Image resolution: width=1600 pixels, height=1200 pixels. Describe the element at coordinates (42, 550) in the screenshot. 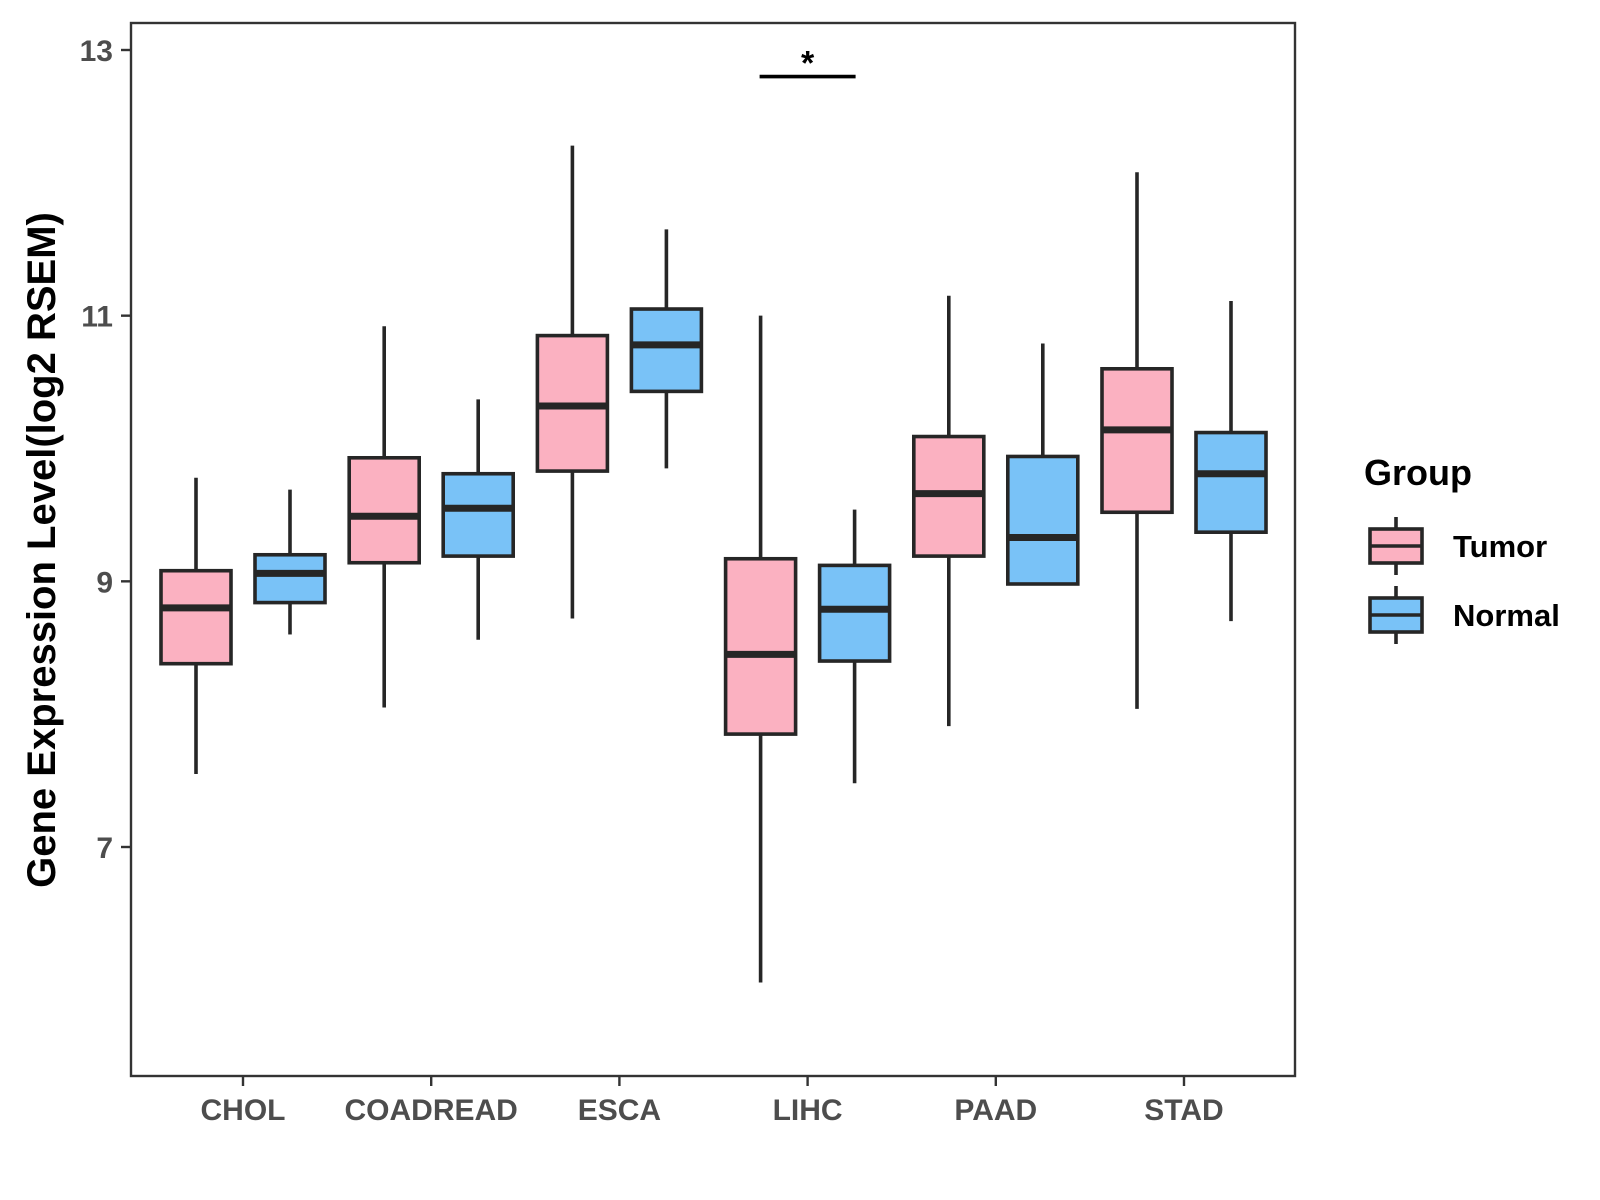

I see `y-axis-title: Gene Expression Level(log2 RSEM)` at that location.